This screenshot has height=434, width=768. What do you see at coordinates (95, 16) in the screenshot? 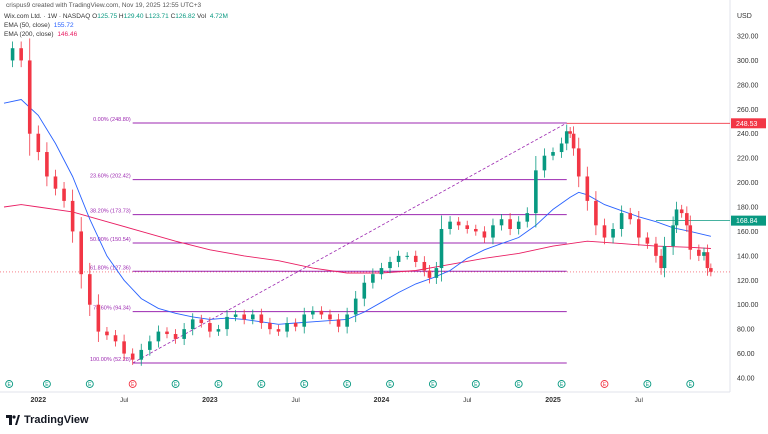
I see `ohlc-o-label: O` at bounding box center [95, 16].